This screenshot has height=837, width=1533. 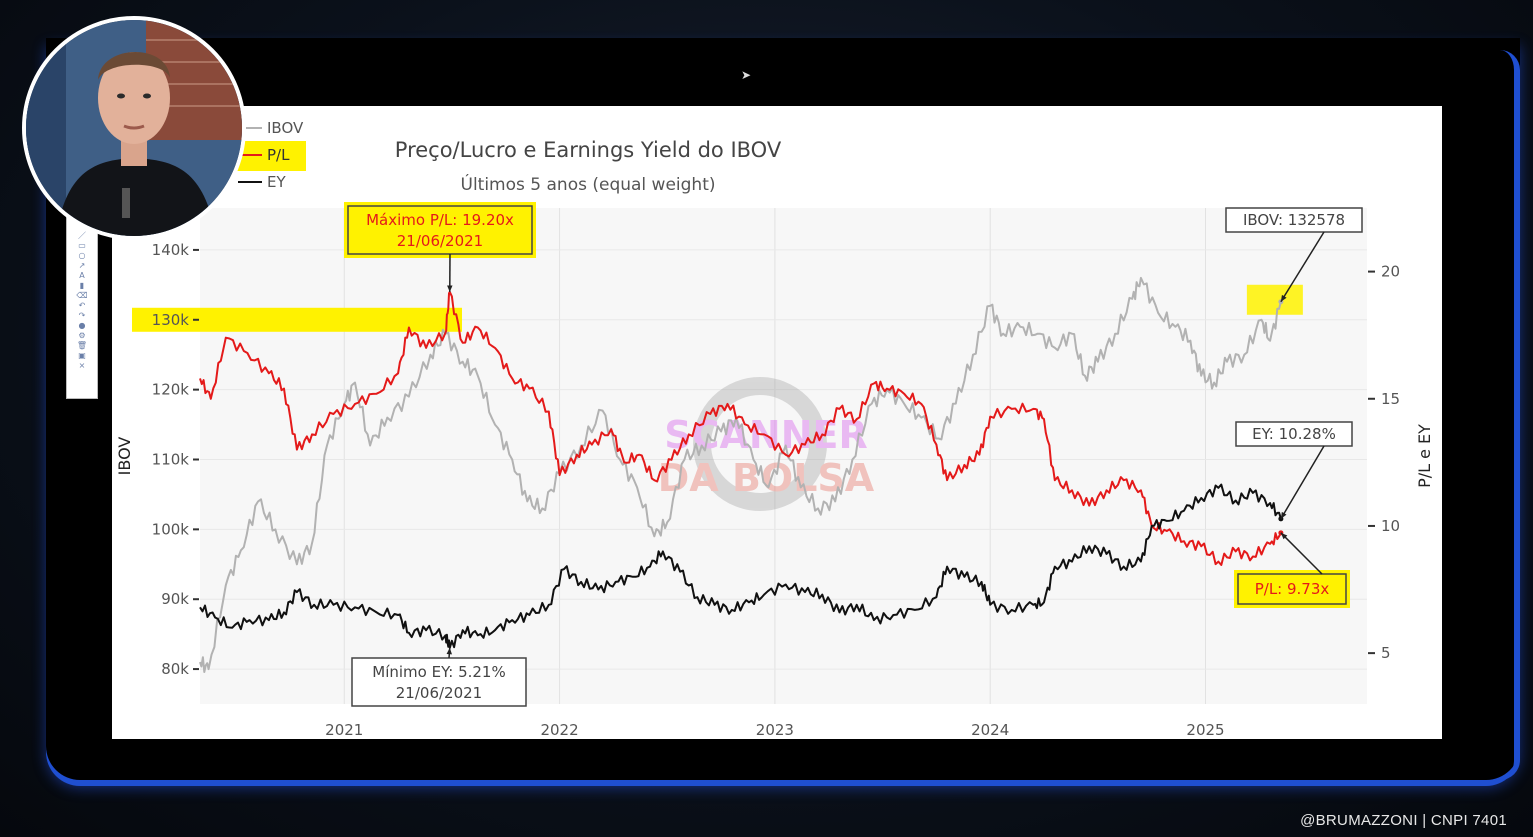 I want to click on legend-item-ibov: IBOV, so click(x=271, y=128).